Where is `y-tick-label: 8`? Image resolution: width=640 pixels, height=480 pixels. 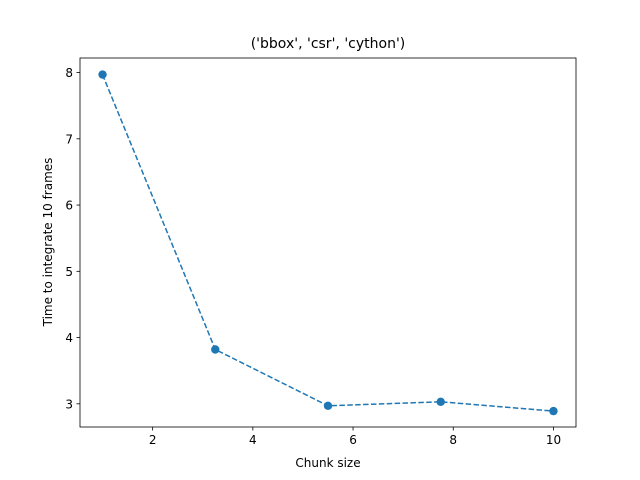
y-tick-label: 8 is located at coordinates (69, 73).